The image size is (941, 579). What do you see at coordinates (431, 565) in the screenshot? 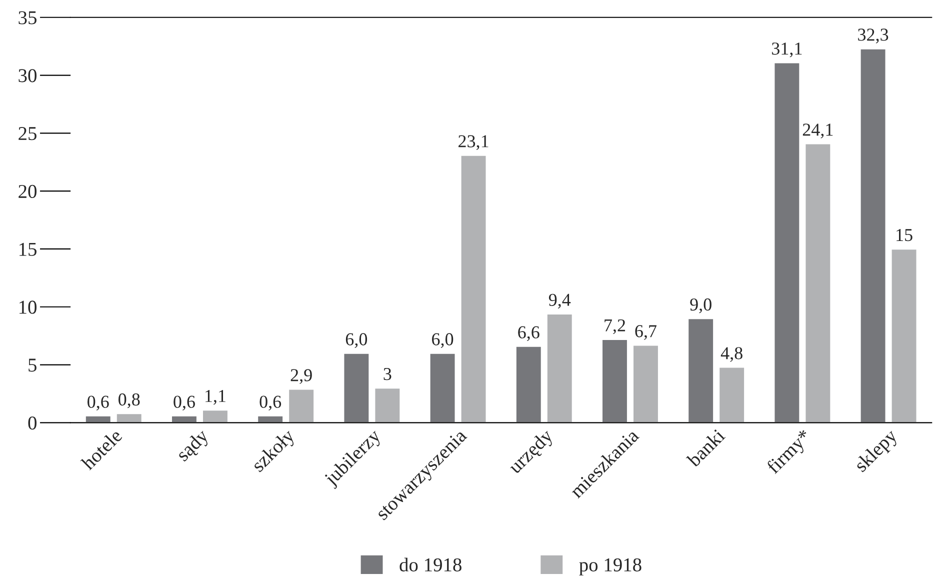
I see `legend-label: do 1918` at bounding box center [431, 565].